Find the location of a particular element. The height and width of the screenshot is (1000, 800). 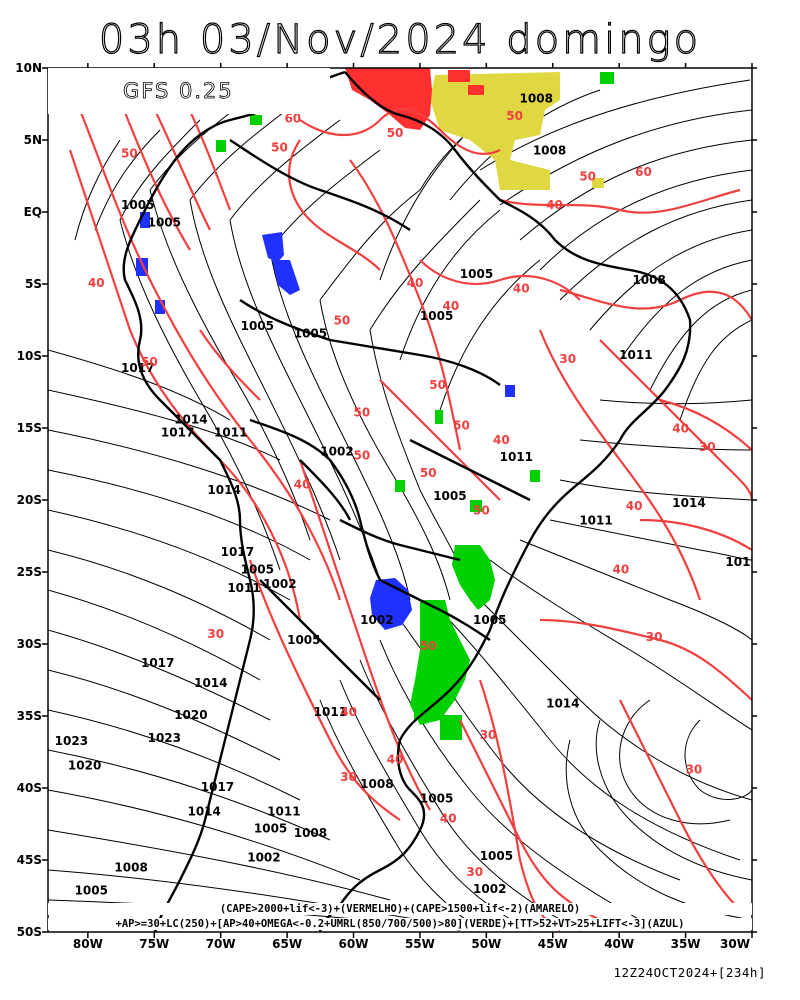

longitude-label: 65W is located at coordinates (287, 944).